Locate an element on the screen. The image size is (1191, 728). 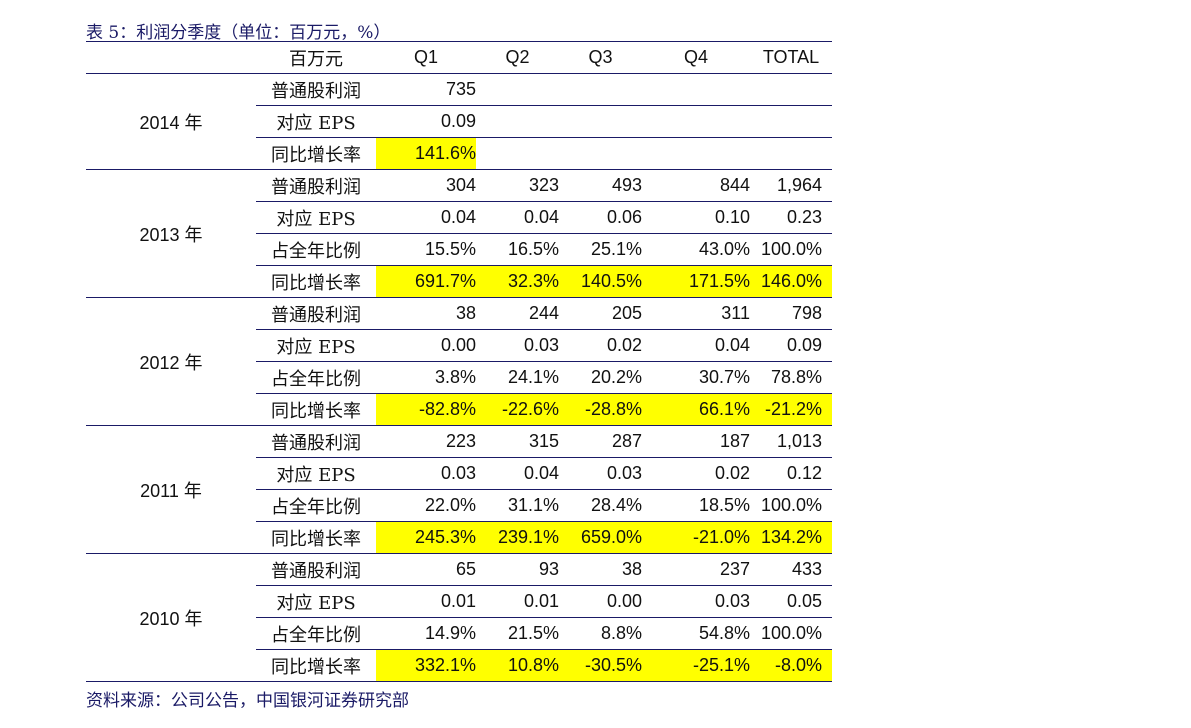
table-cell: -21.0% is located at coordinates (696, 537).